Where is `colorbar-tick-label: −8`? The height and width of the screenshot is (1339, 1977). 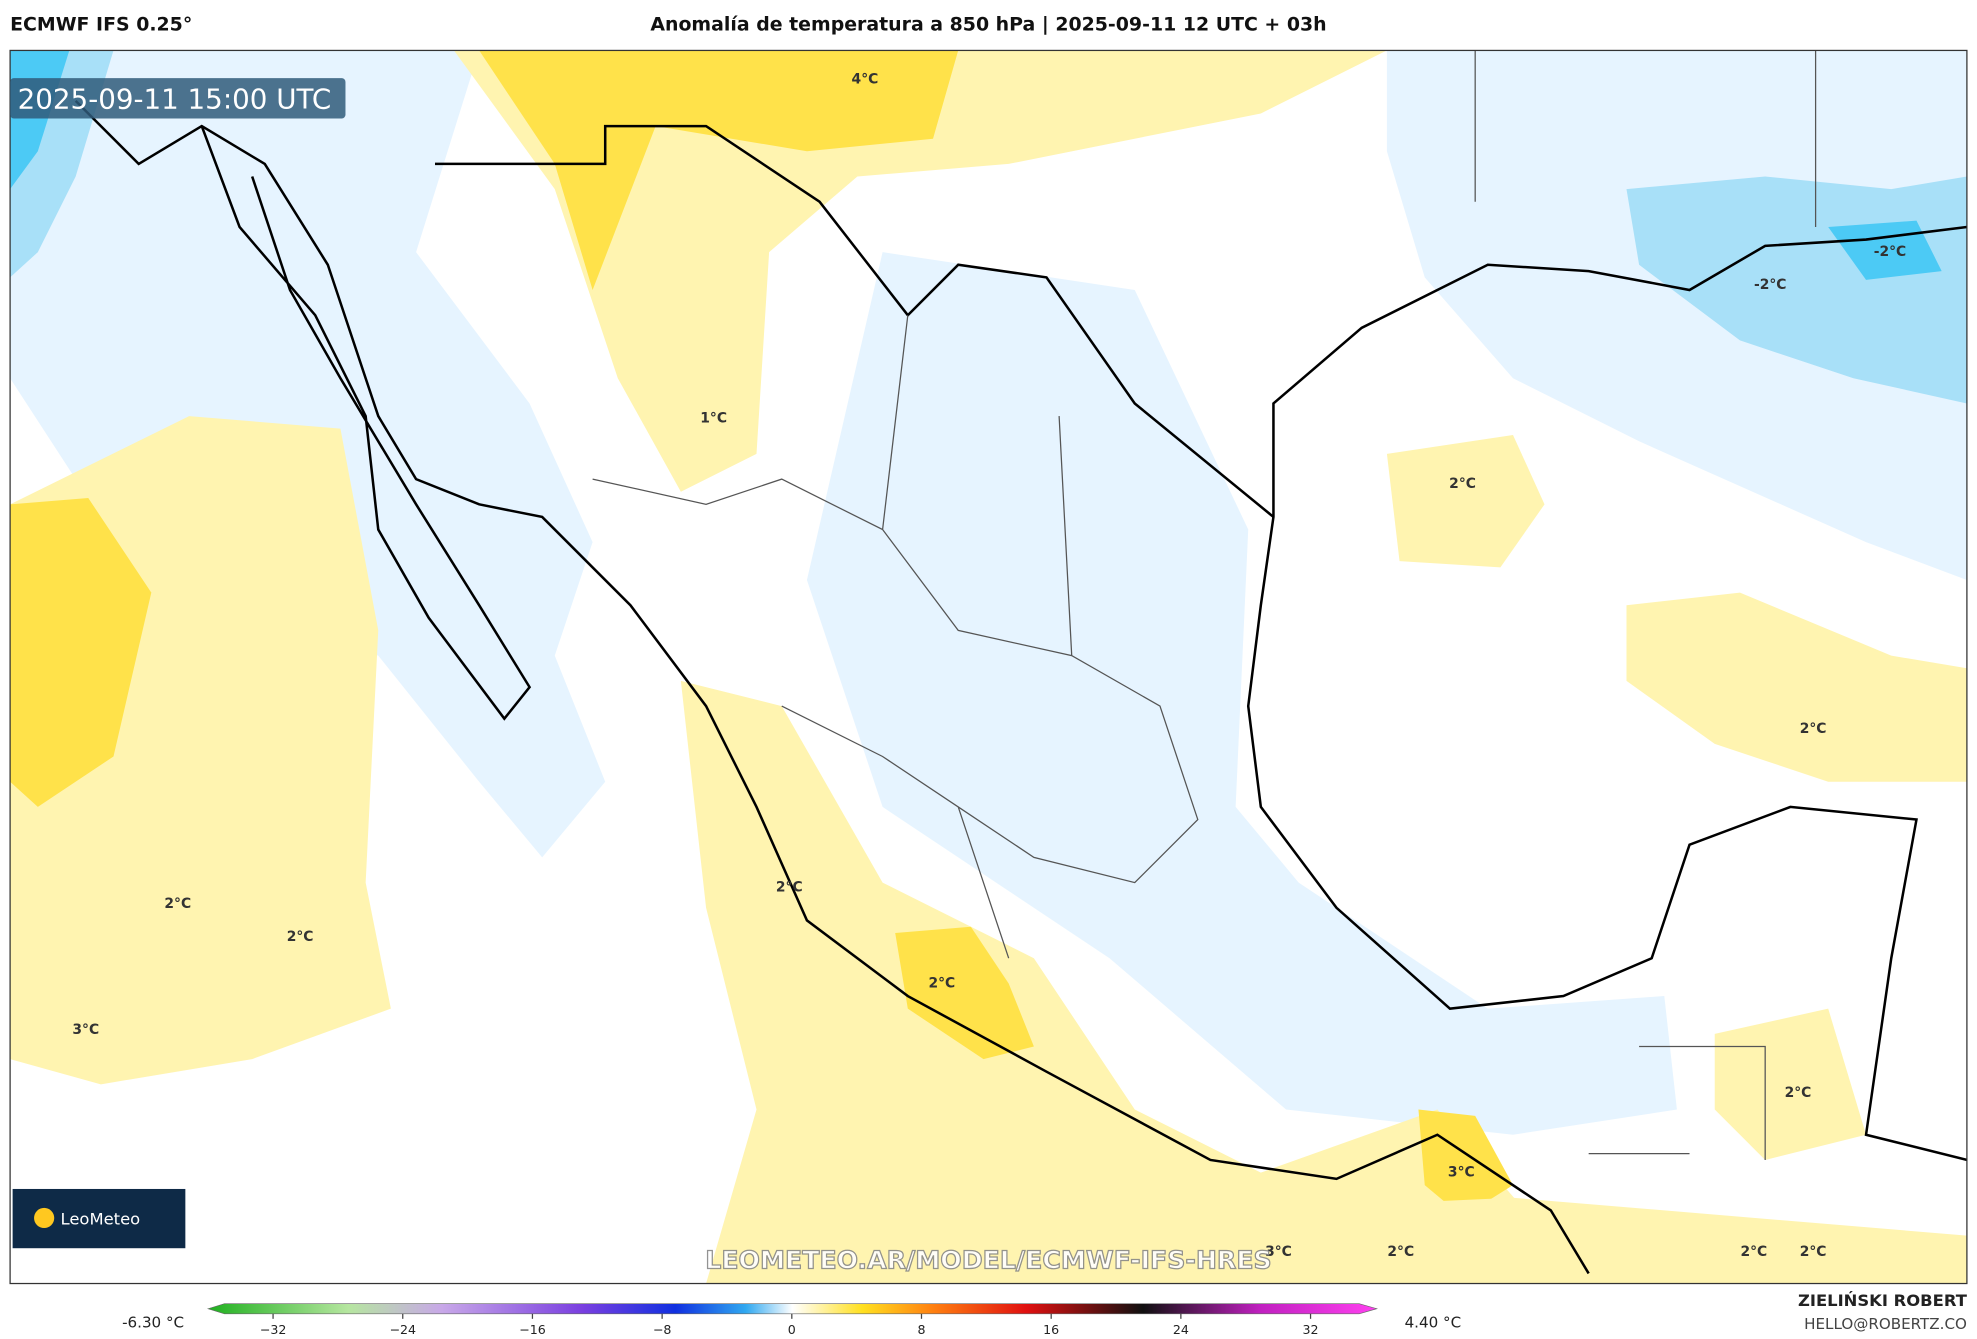 colorbar-tick-label: −8 is located at coordinates (662, 1329).